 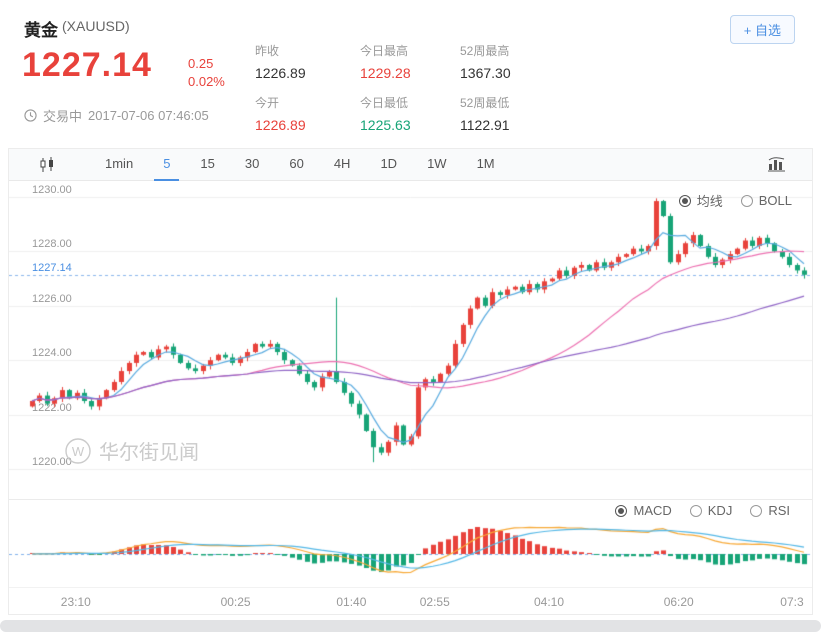 I want to click on interval-1d: 1D, so click(x=389, y=163).